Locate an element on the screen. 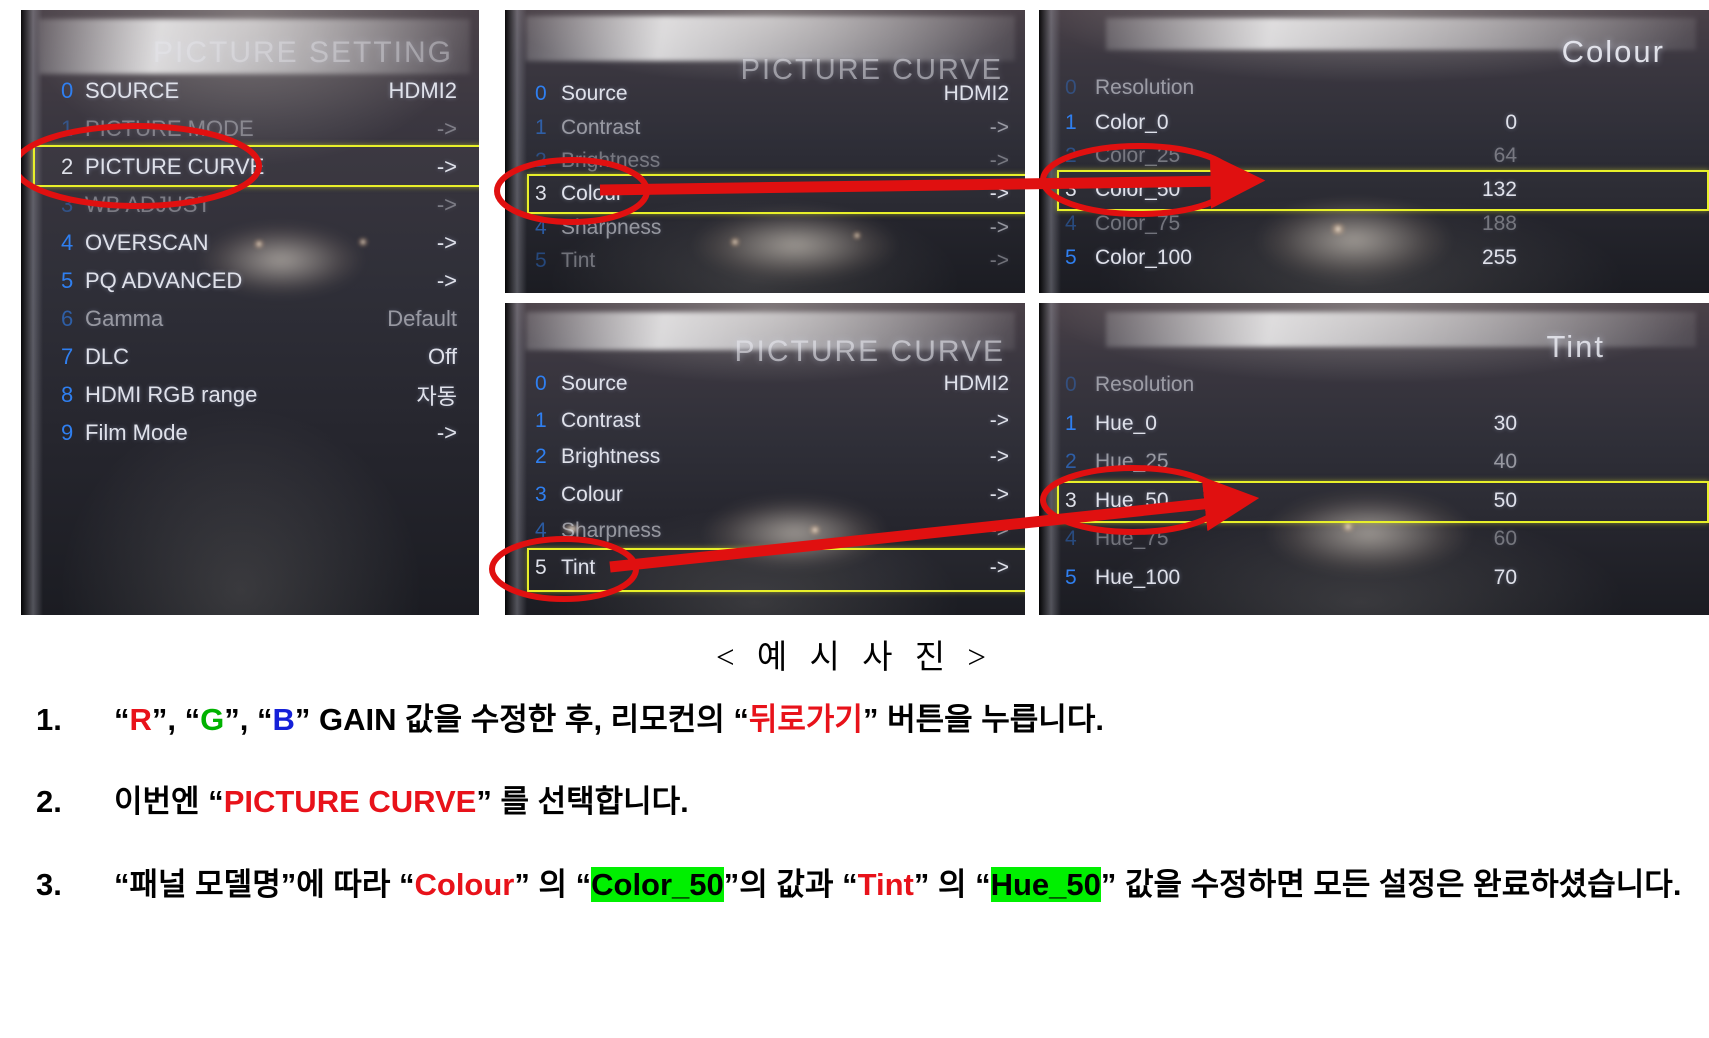 The image size is (1709, 1038). gain-g-label: G is located at coordinates (212, 719).